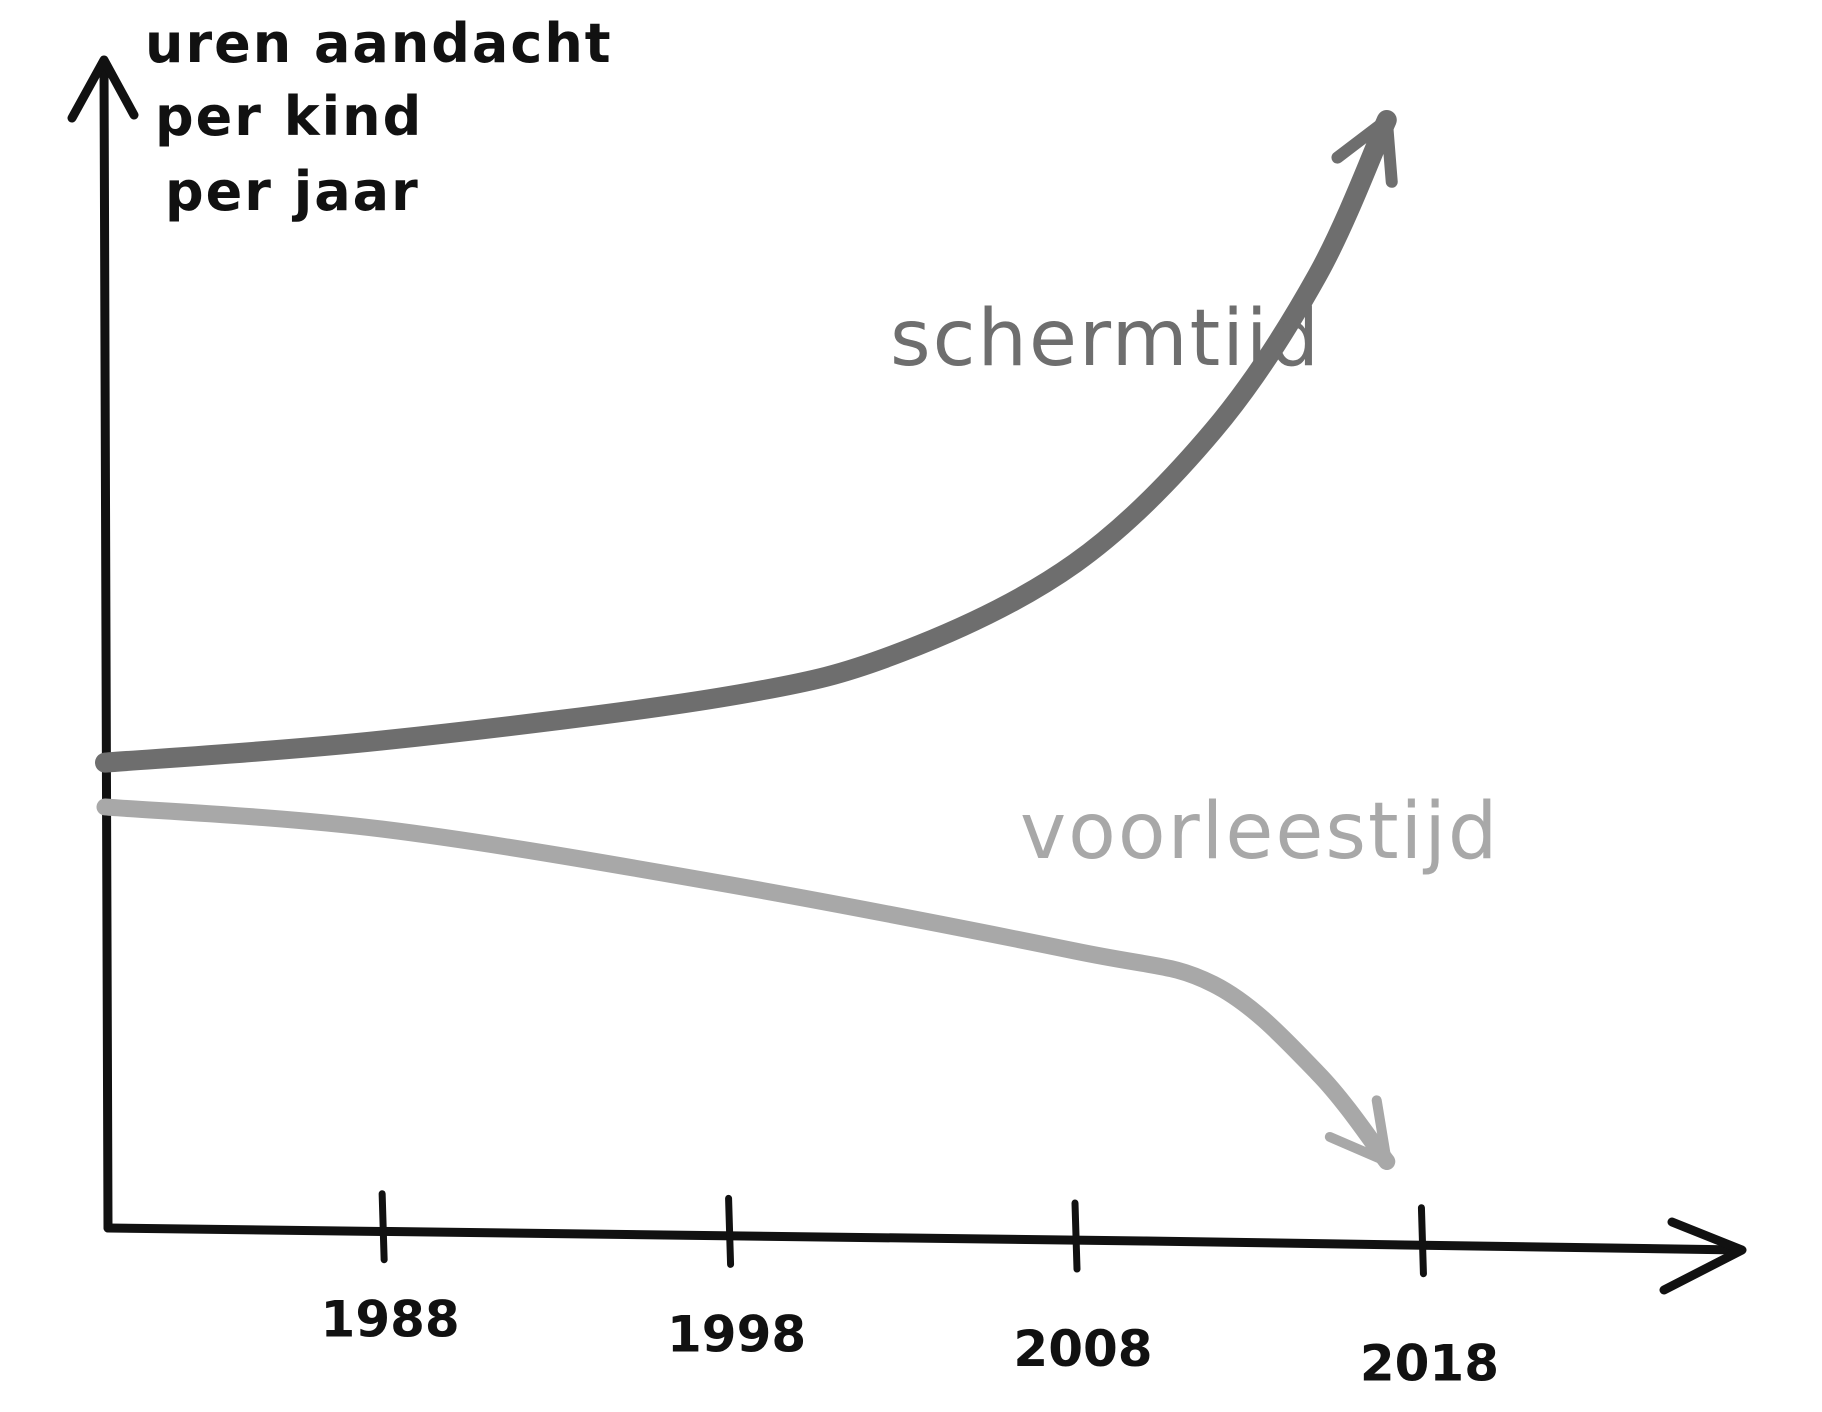  What do you see at coordinates (910, 1291) in the screenshot?
I see `x-ticks: 1988 1998 2008 2018` at bounding box center [910, 1291].